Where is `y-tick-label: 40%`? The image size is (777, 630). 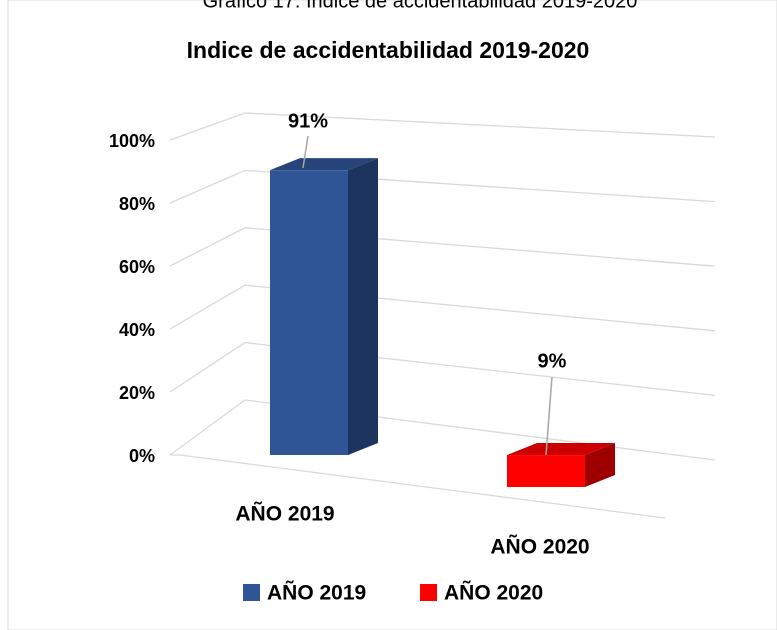
y-tick-label: 40% is located at coordinates (137, 330).